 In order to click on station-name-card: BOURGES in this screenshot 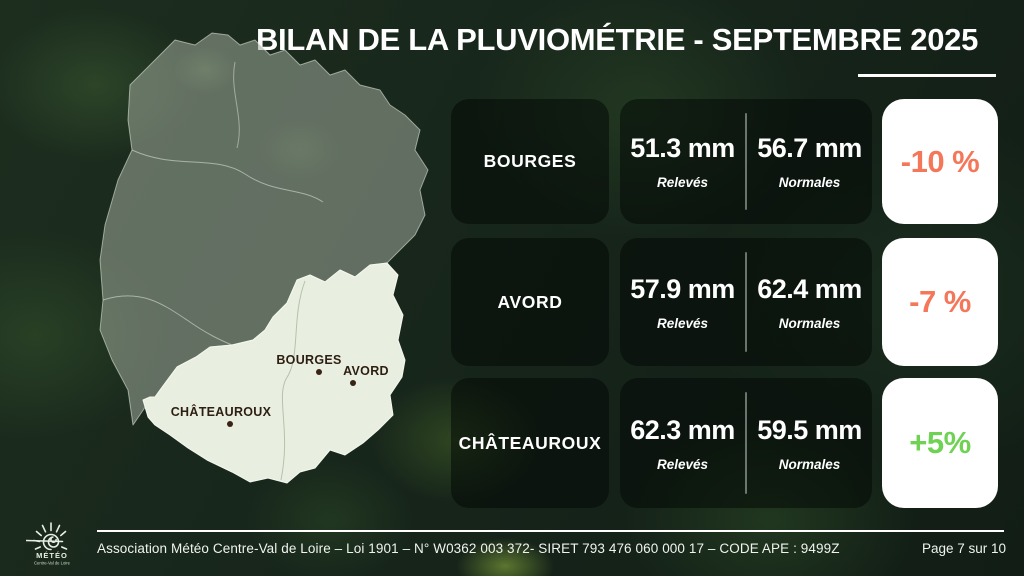, I will do `click(530, 161)`.